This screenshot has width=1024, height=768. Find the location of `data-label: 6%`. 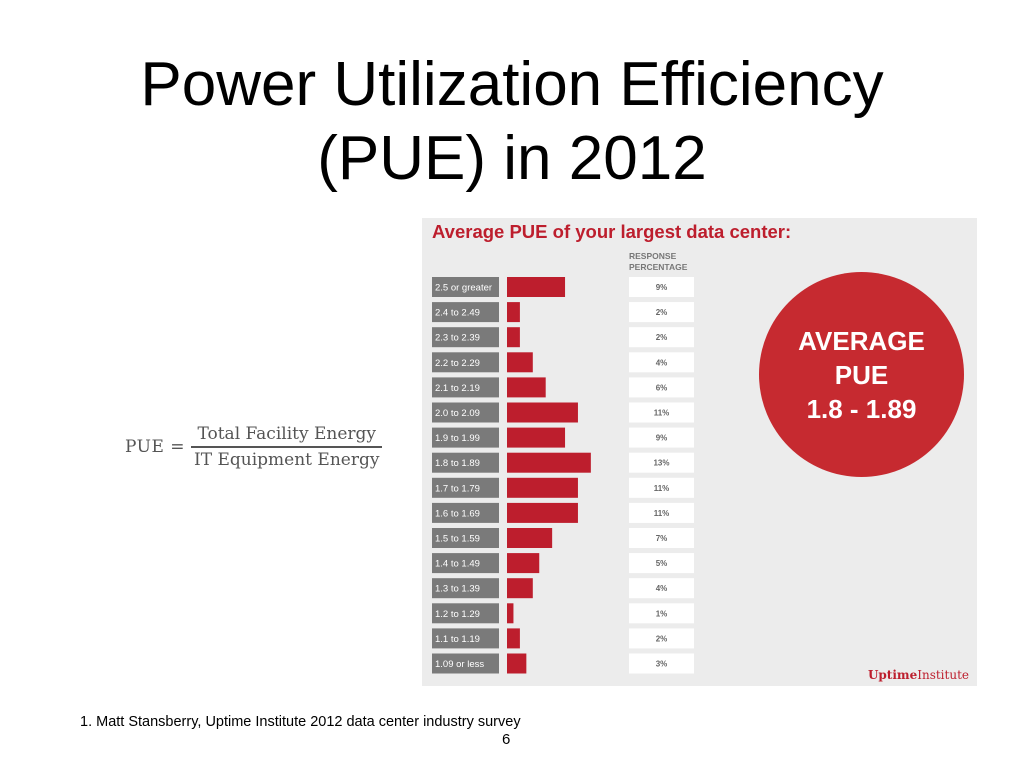

data-label: 6% is located at coordinates (662, 387).